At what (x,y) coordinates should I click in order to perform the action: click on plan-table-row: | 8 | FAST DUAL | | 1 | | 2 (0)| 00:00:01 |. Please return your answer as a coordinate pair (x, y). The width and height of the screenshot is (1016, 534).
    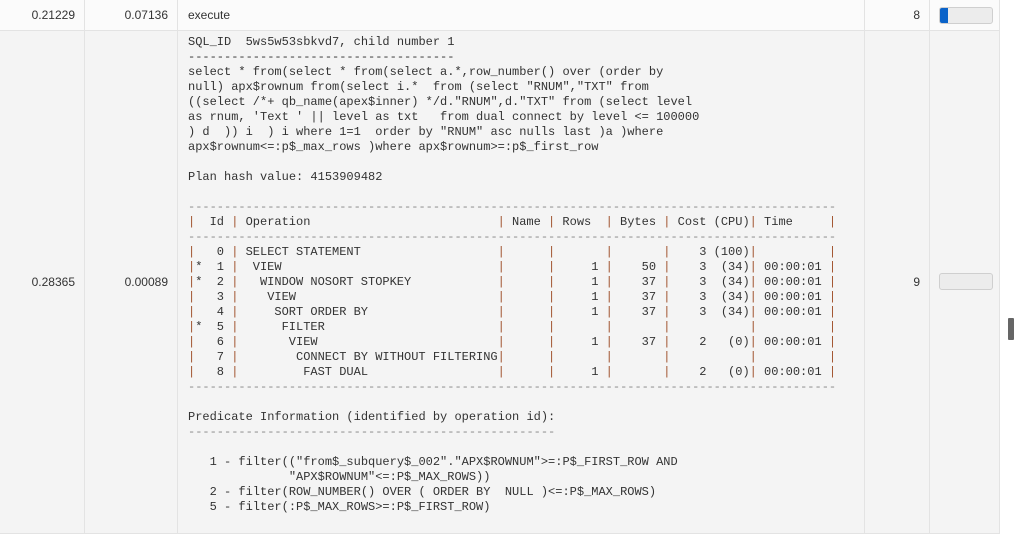
    Looking at the image, I should click on (512, 372).